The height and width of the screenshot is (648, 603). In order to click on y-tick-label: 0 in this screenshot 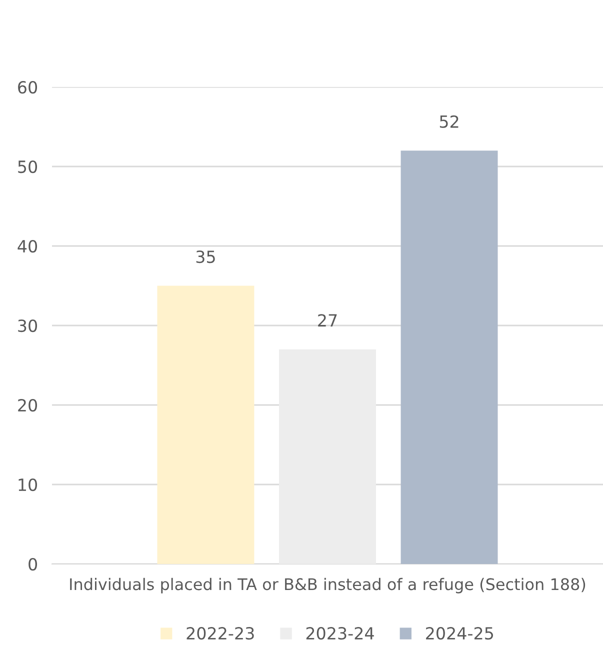, I will do `click(33, 564)`.